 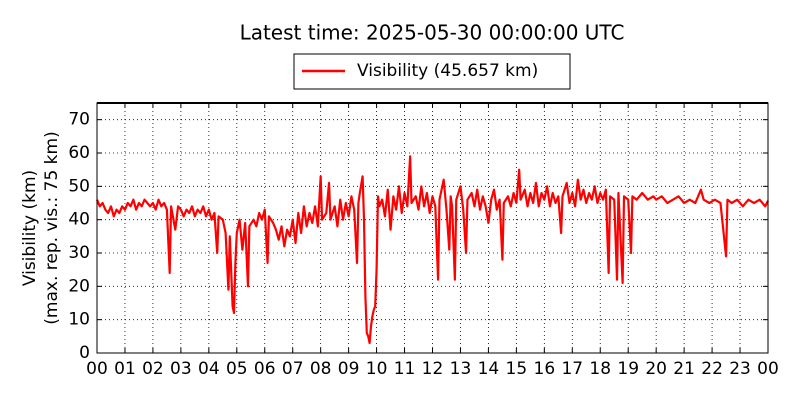 I want to click on x-tick-label: 07, so click(x=293, y=369).